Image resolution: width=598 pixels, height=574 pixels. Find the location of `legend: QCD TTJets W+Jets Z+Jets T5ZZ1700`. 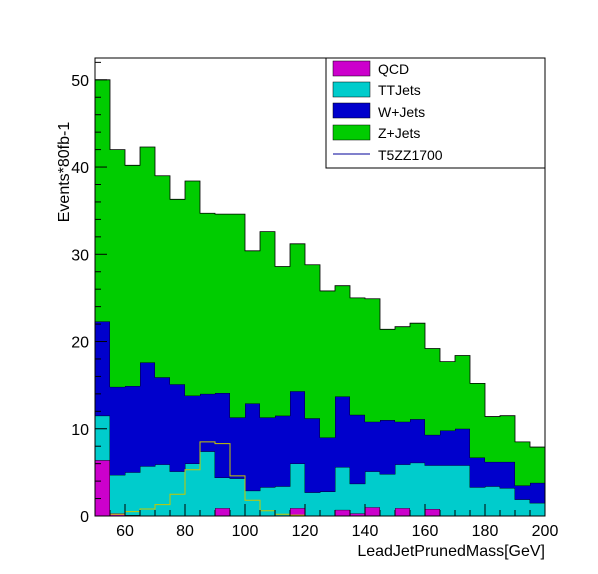

legend: QCD TTJets W+Jets Z+Jets T5ZZ1700 is located at coordinates (435, 113).